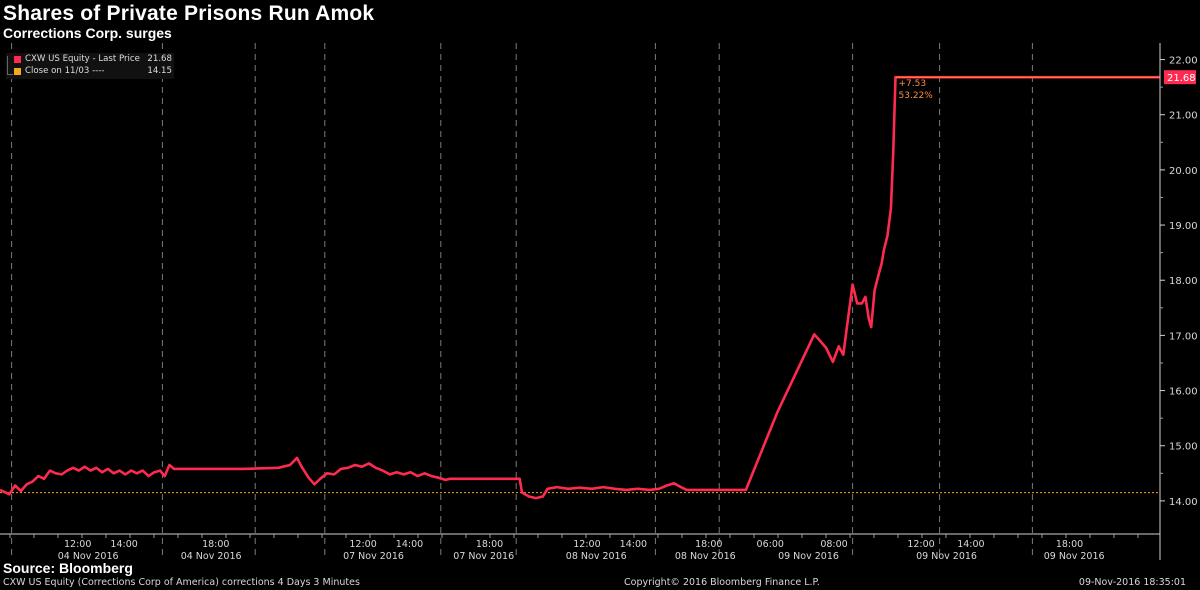 This screenshot has height=590, width=1200. I want to click on last-price-tag, so click(1180, 77).